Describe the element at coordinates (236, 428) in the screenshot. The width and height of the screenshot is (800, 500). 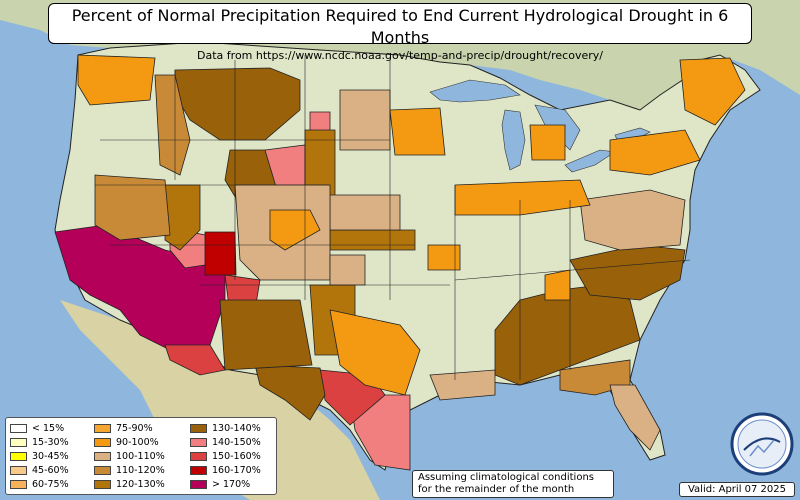
I see `legend-label: 130-140%` at that location.